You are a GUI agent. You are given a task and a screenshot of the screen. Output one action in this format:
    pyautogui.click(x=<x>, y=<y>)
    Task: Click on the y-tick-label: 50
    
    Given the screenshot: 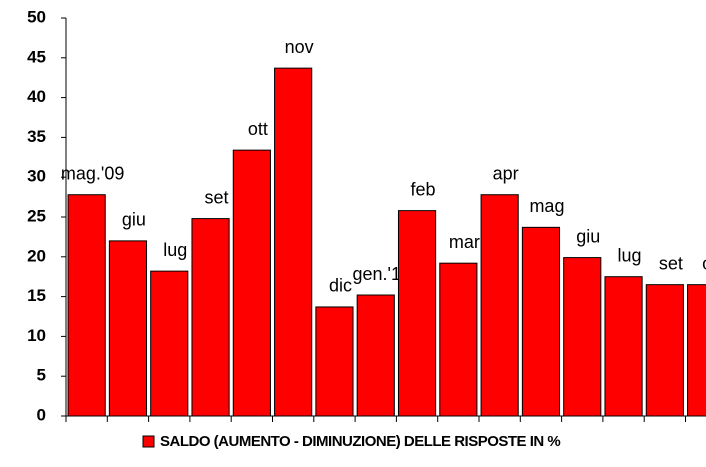 What is the action you would take?
    pyautogui.click(x=36, y=16)
    